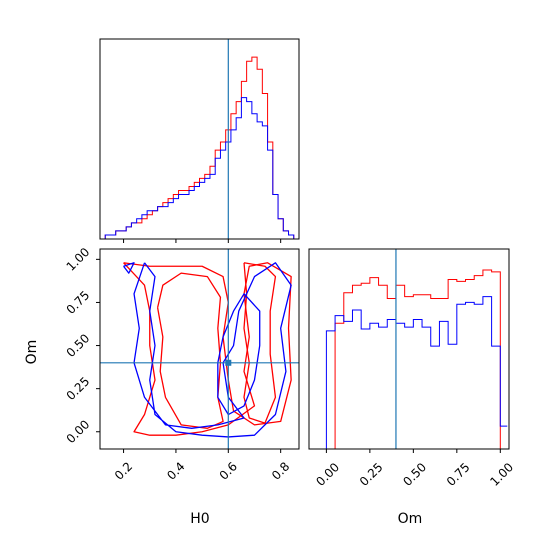 Image resolution: width=550 pixels, height=550 pixels. Describe the element at coordinates (78, 259) in the screenshot. I see `om-tick-label-4: 1.00` at that location.